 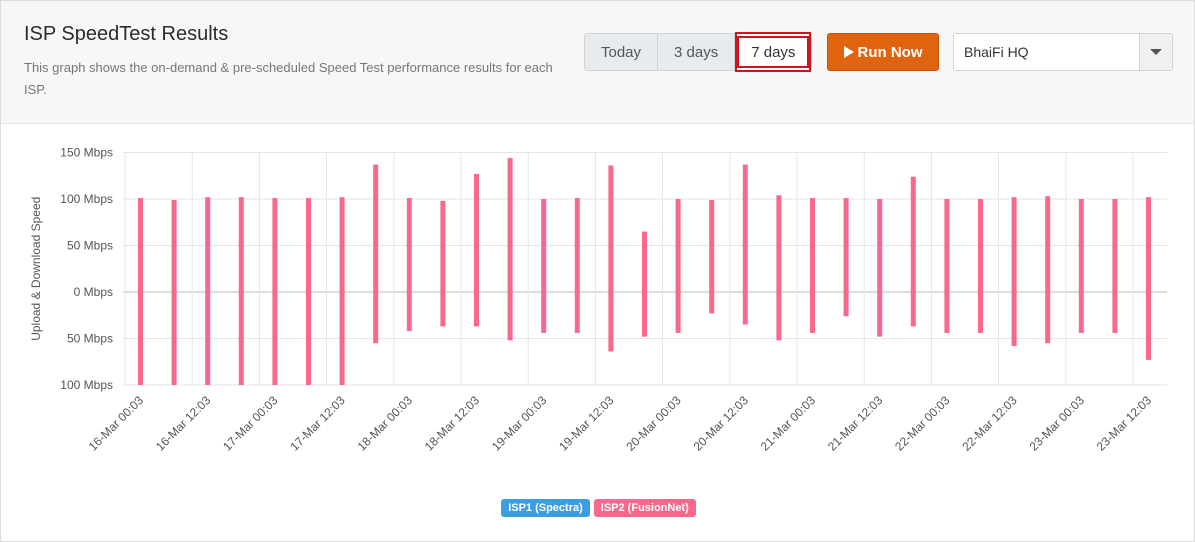 I want to click on chart-legend: ISP1 (Spectra) ISP2 (FusionNet), so click(x=598, y=508).